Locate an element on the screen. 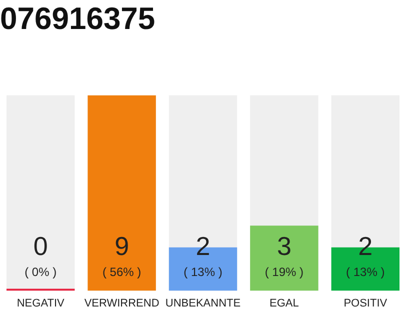 This screenshot has width=410, height=320. x-tick-label: EGAL is located at coordinates (284, 303).